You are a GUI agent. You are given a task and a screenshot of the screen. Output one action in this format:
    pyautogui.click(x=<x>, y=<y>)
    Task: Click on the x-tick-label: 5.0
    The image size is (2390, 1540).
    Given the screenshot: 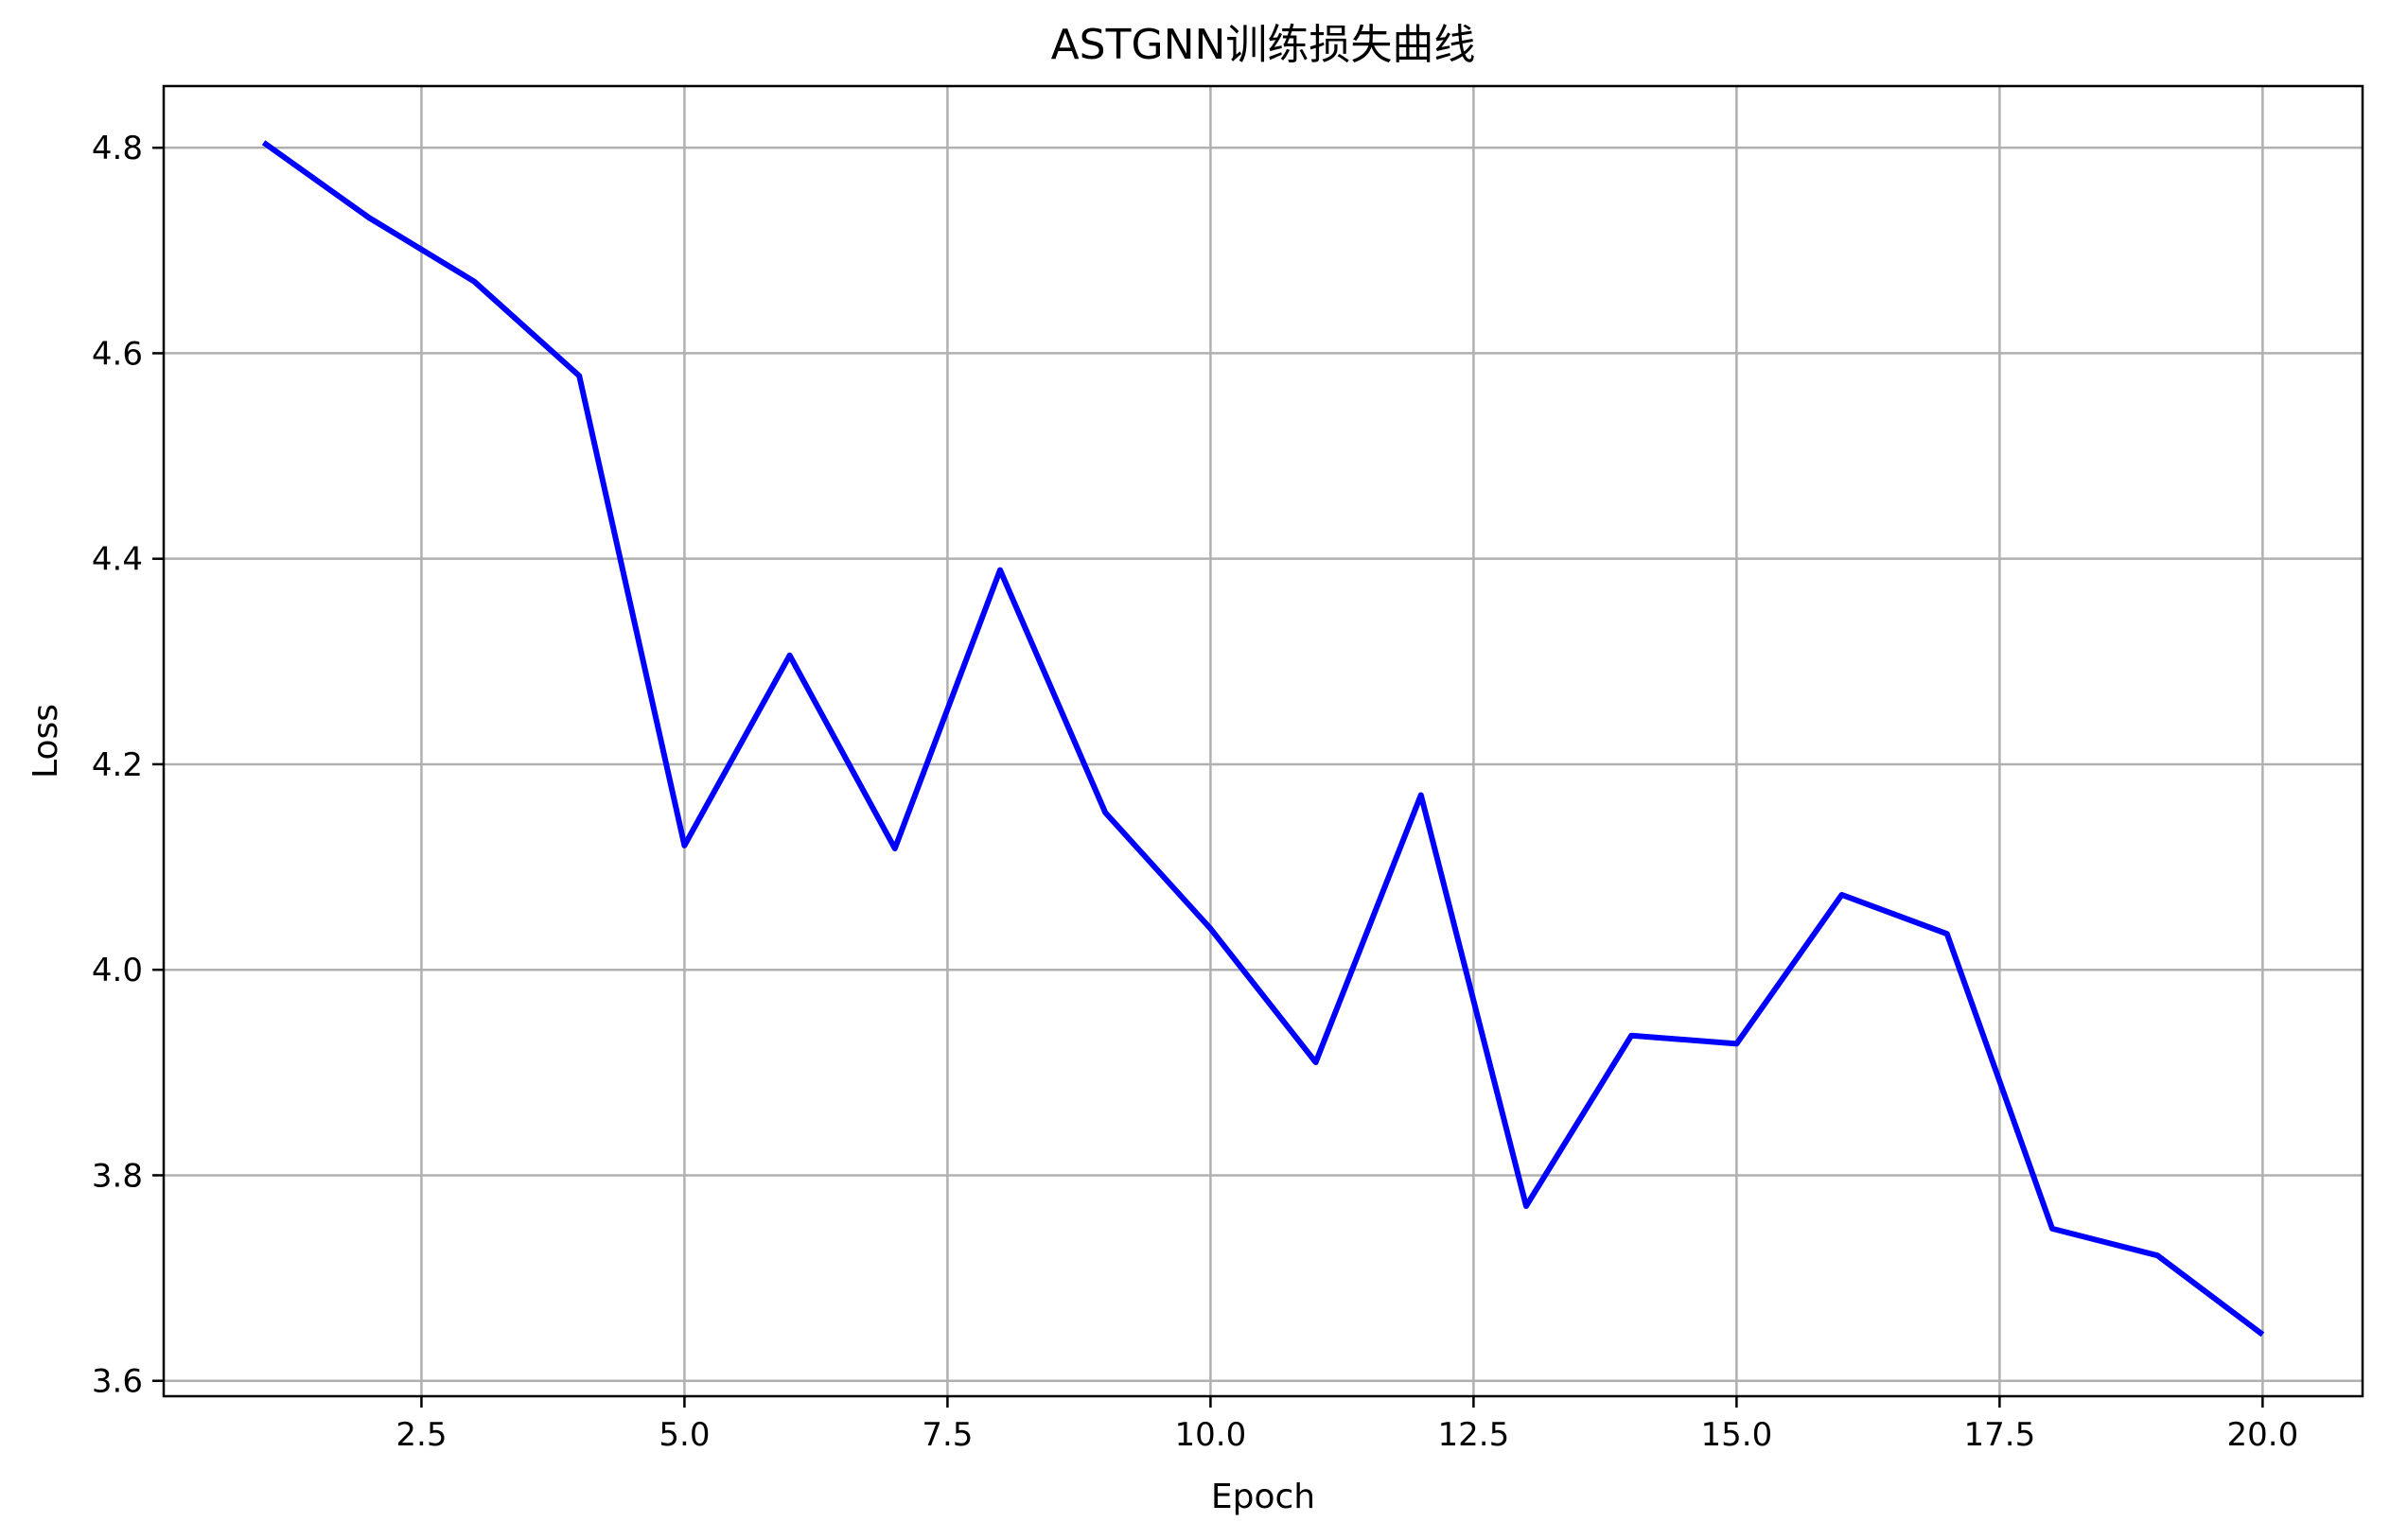 What is the action you would take?
    pyautogui.click(x=684, y=1435)
    